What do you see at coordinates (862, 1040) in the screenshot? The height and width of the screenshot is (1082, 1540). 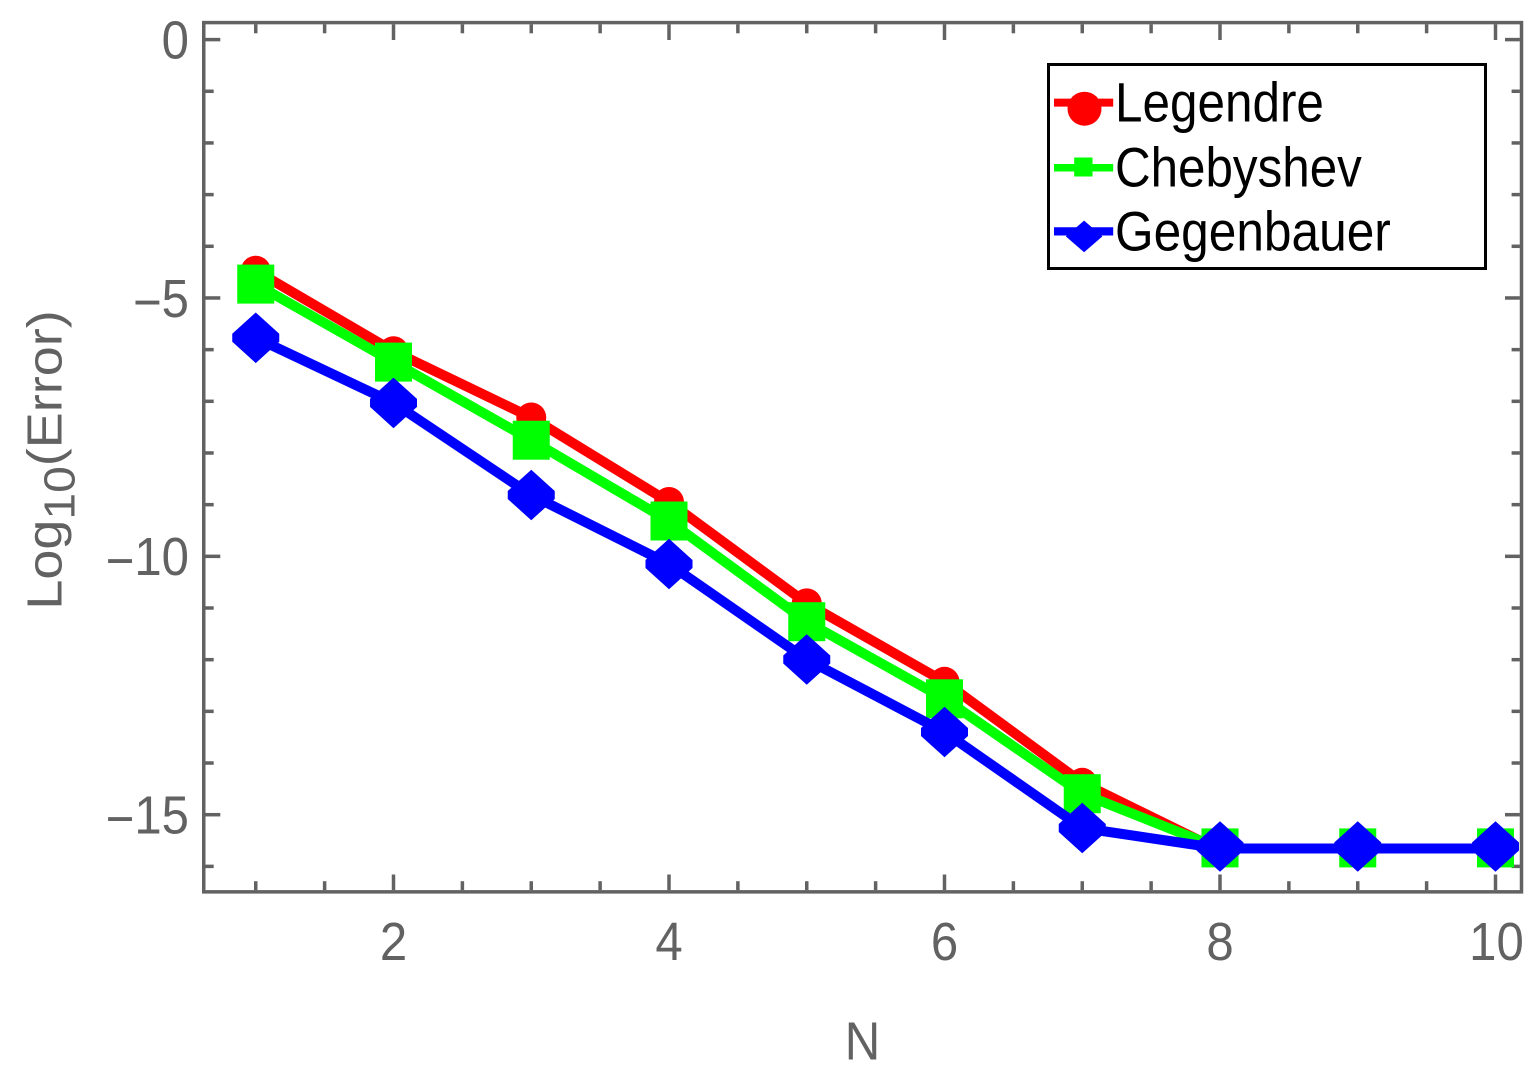 I see `svg-text: N` at bounding box center [862, 1040].